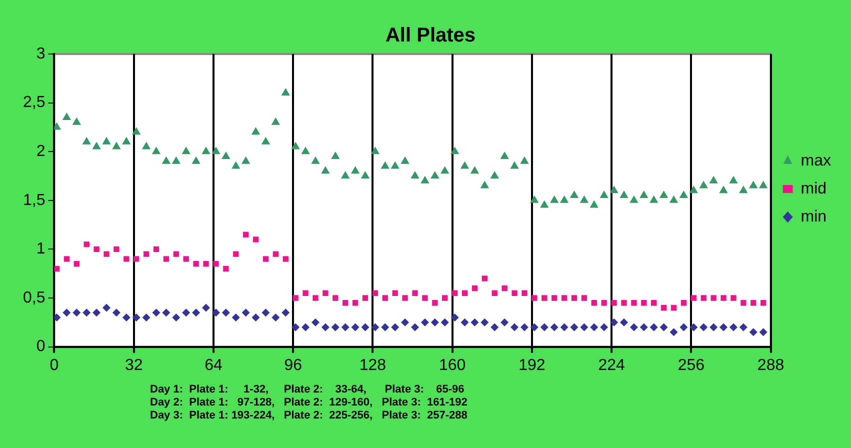  What do you see at coordinates (532, 365) in the screenshot?
I see `x-tick-label: 192` at bounding box center [532, 365].